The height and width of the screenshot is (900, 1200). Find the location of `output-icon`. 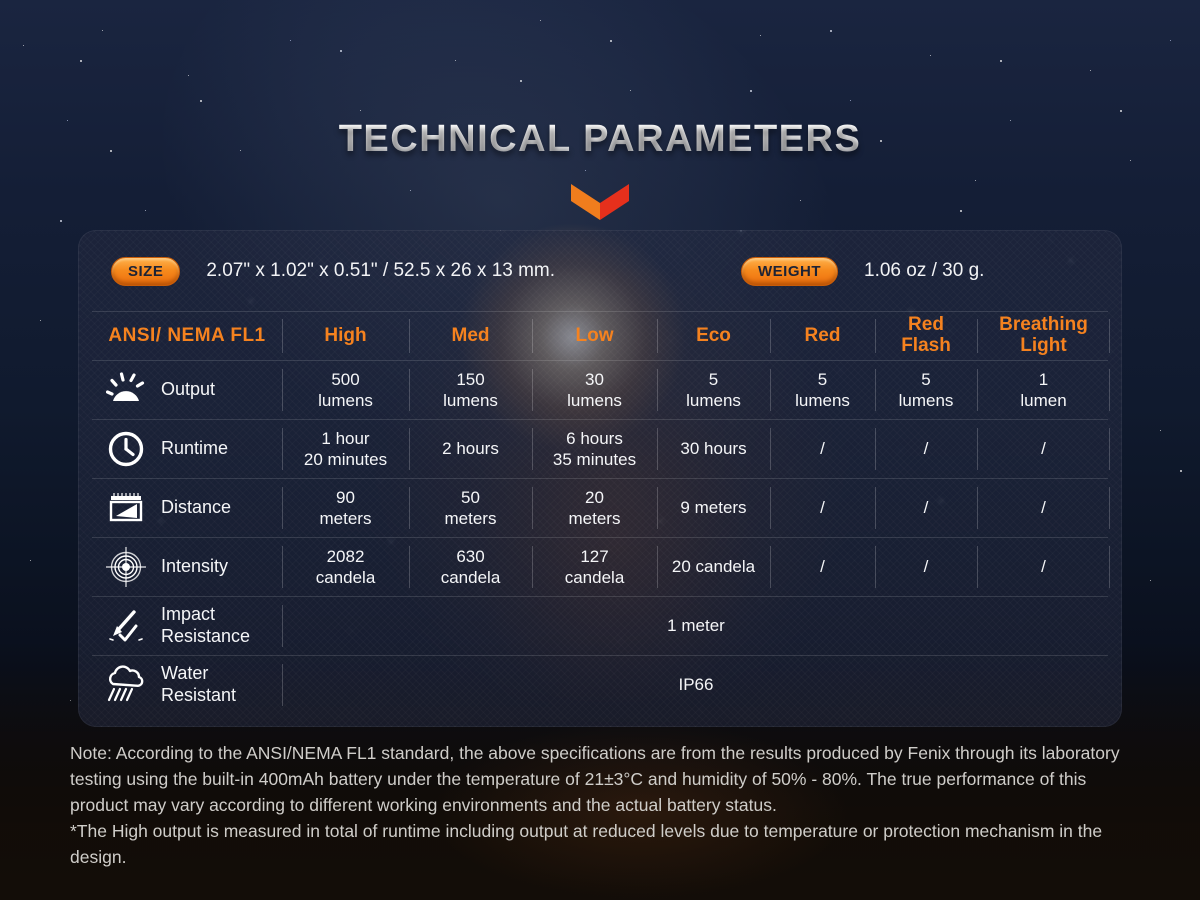

output-icon is located at coordinates (126, 390).